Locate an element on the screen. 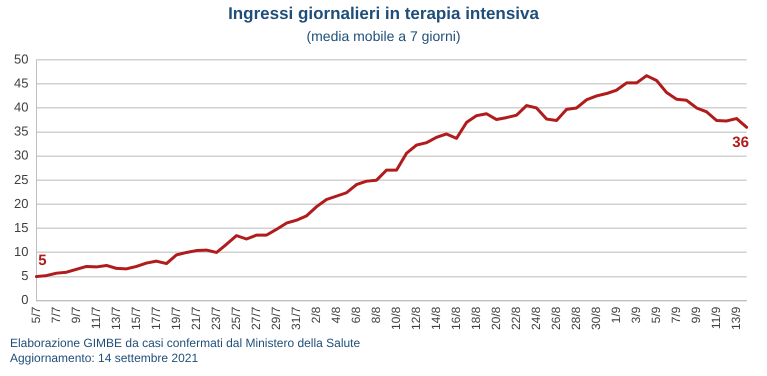 Image resolution: width=767 pixels, height=376 pixels. x-tick-label: 28/8 is located at coordinates (575, 318).